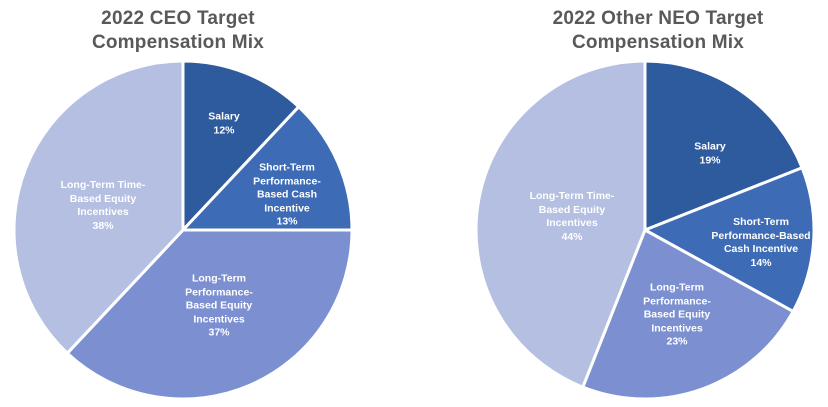 The height and width of the screenshot is (407, 828). I want to click on chart-title-line: 2022 Other NEO Target, so click(658, 18).